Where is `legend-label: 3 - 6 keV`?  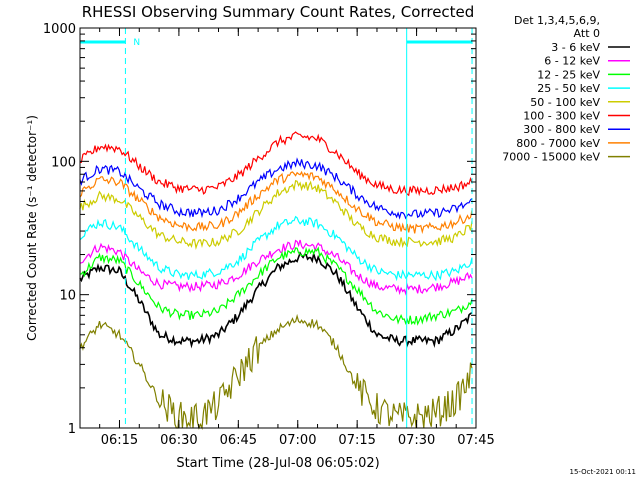 legend-label: 3 - 6 keV is located at coordinates (575, 47).